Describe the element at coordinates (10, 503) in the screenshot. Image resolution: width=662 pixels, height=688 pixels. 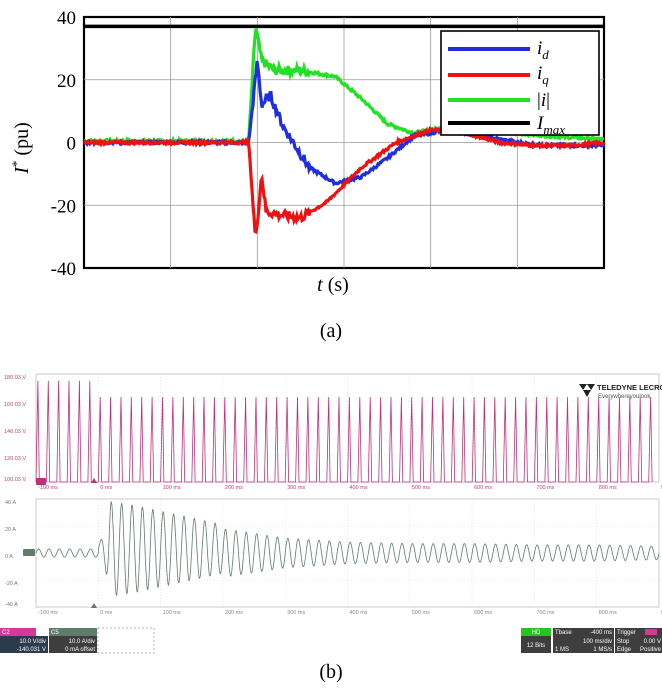
I see `current-tick-label: 40 A` at that location.